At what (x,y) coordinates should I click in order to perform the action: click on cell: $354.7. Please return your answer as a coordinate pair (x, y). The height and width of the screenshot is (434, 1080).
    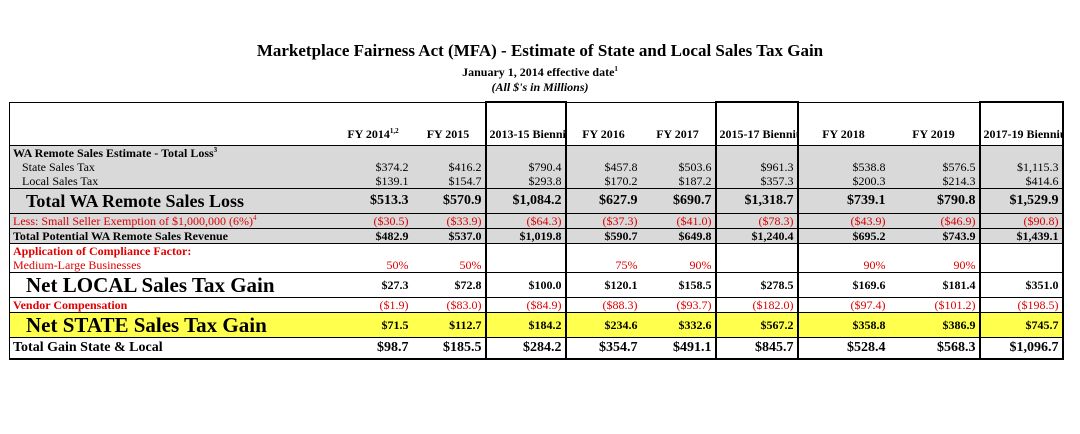
    Looking at the image, I should click on (603, 348).